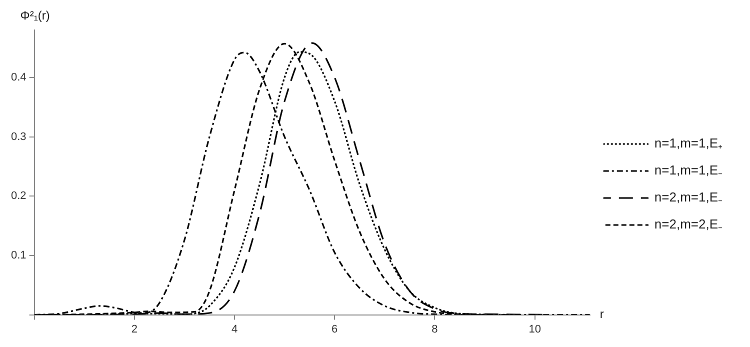 The height and width of the screenshot is (347, 750). What do you see at coordinates (134, 329) in the screenshot?
I see `x-tick-label: 2` at bounding box center [134, 329].